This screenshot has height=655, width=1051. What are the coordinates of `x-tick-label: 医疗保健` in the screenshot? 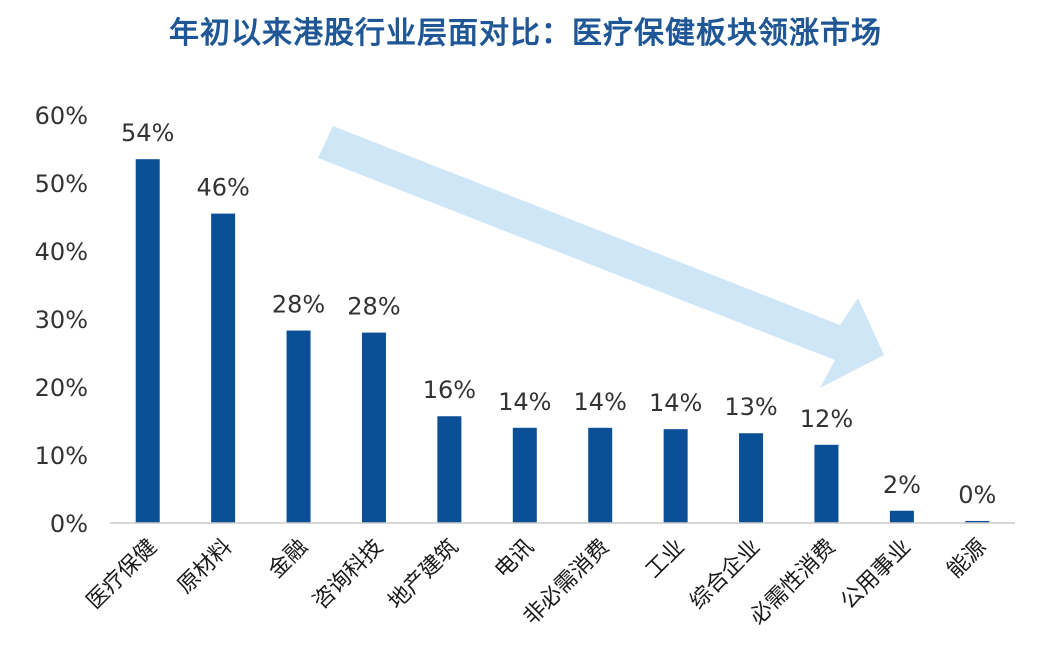 It's located at (122, 575).